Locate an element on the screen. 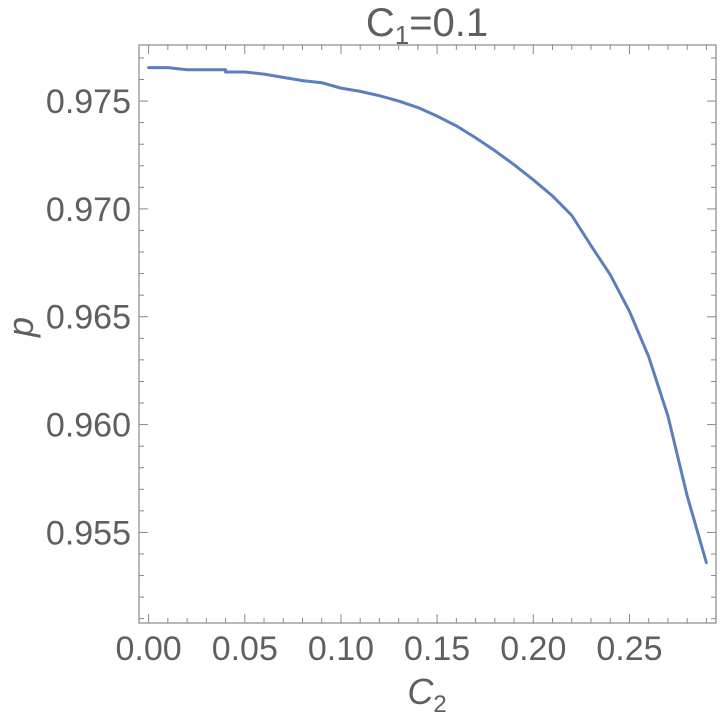 The height and width of the screenshot is (716, 720). y-tick-label: 0.955 is located at coordinates (88, 533).